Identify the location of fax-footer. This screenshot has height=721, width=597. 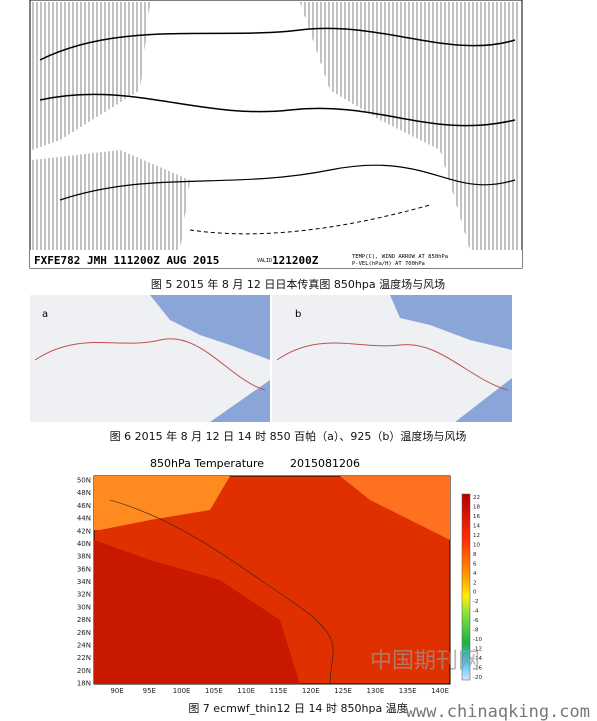
(276, 259).